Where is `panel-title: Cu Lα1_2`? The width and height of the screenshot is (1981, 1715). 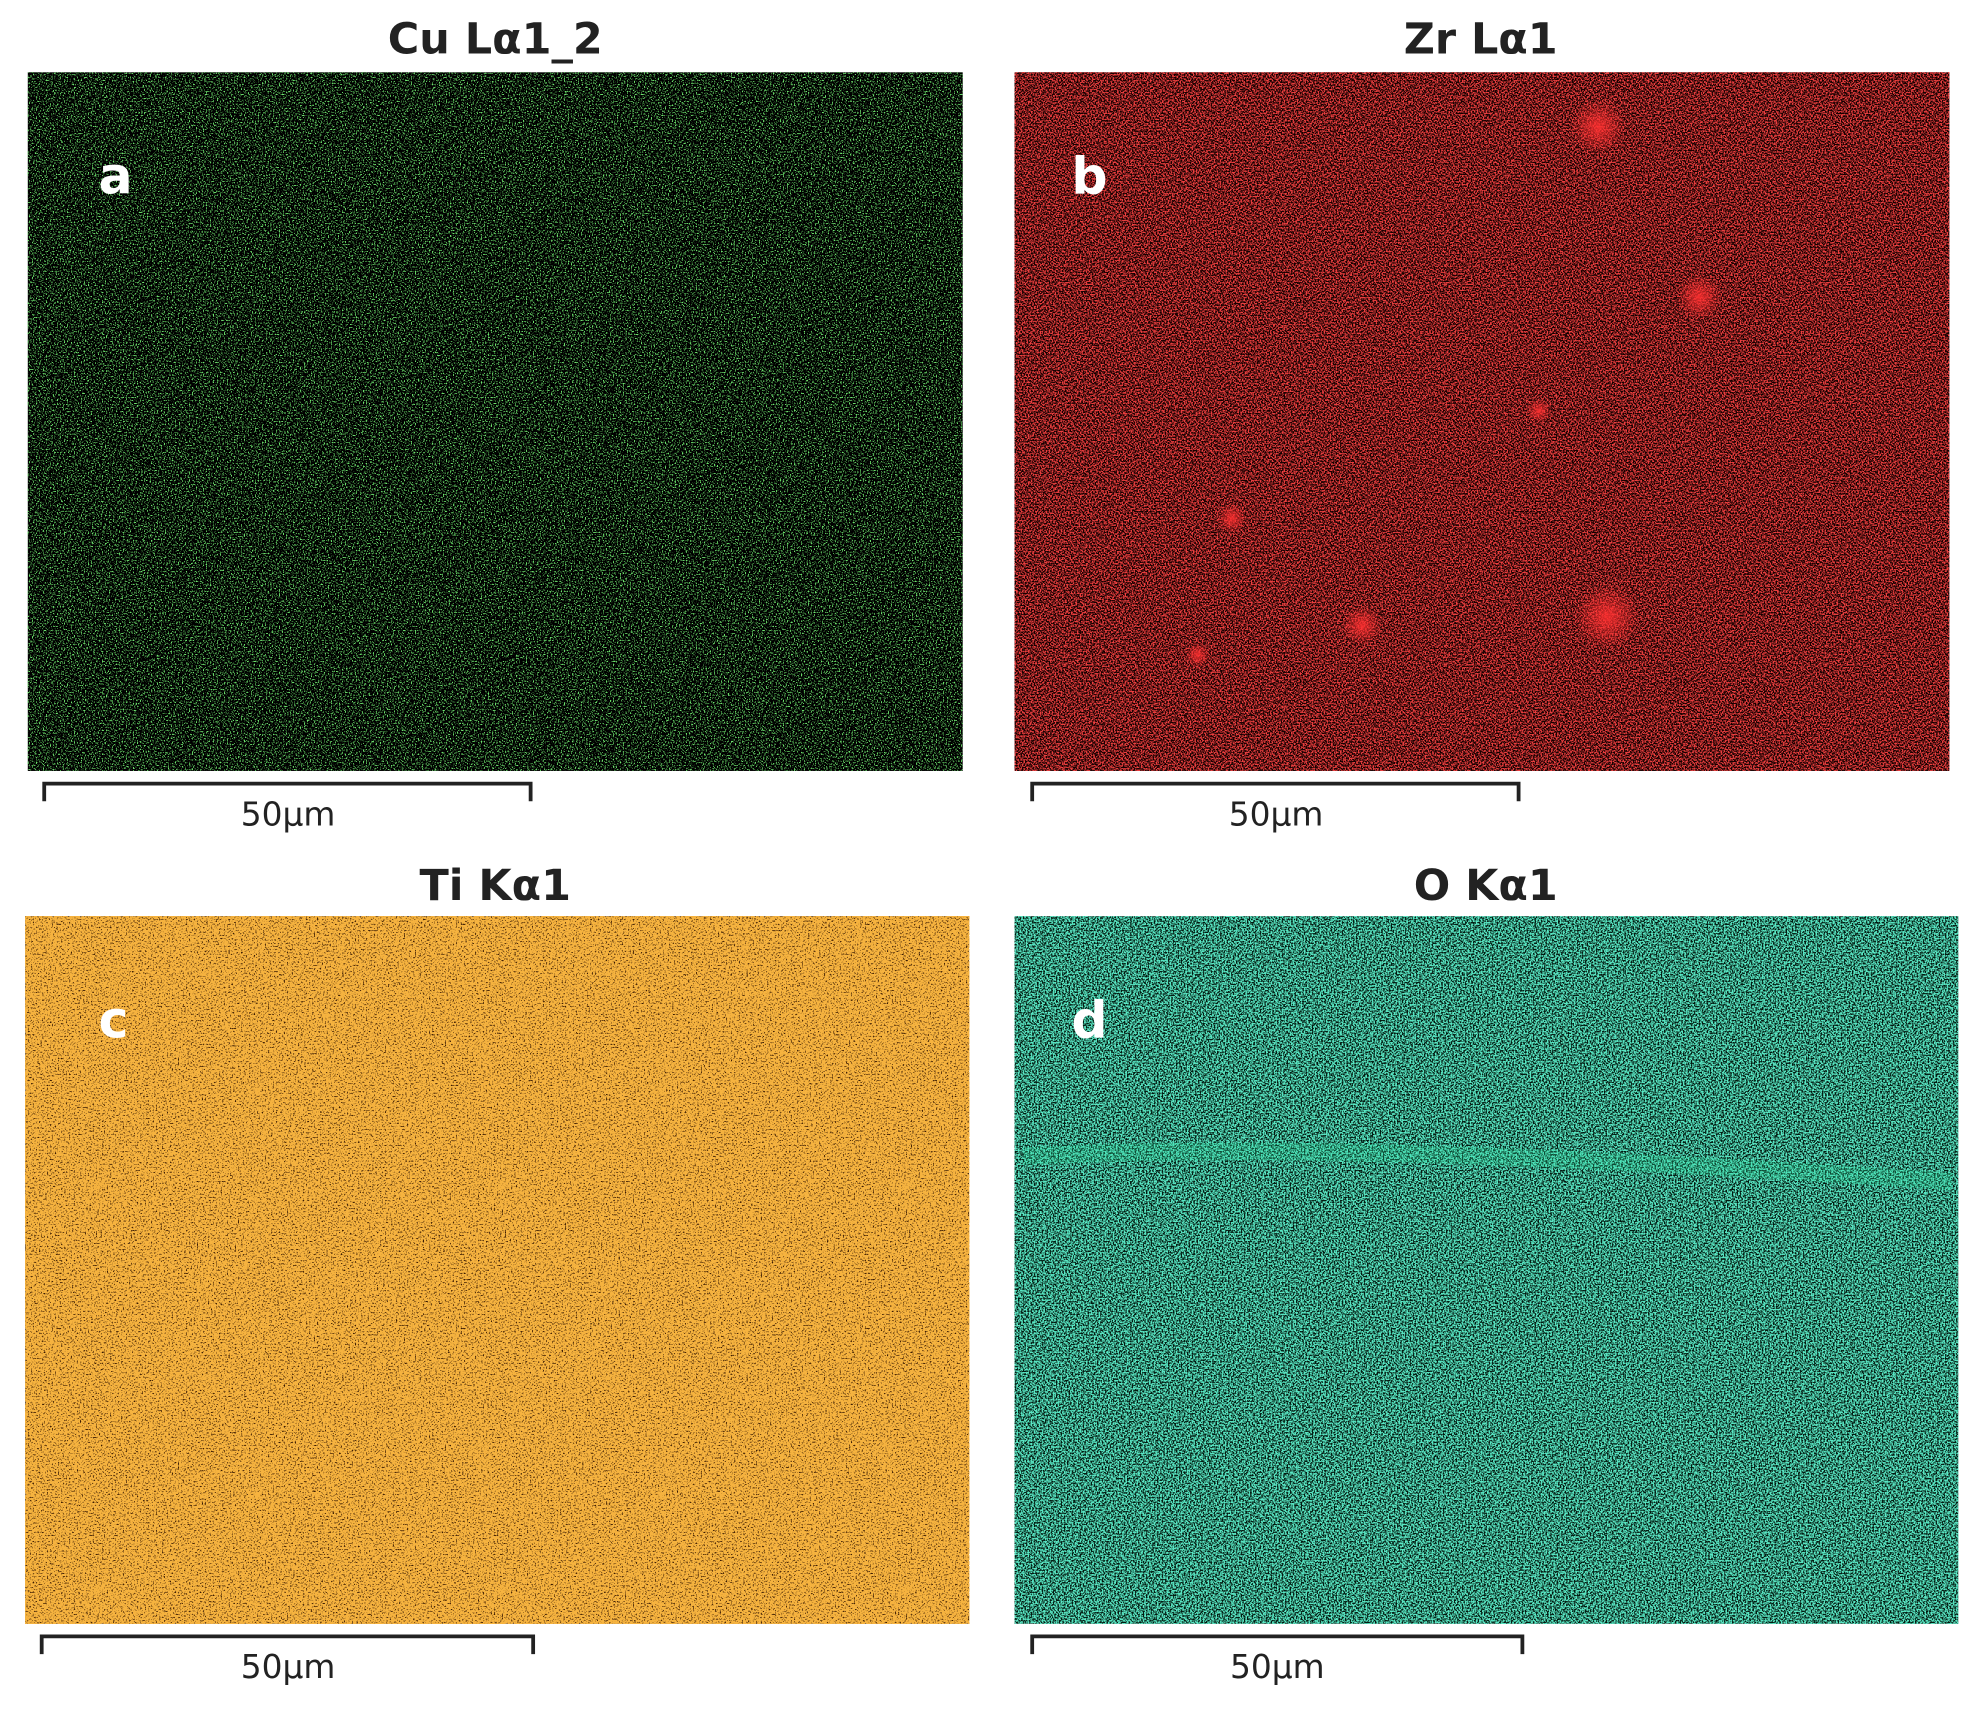 panel-title: Cu Lα1_2 is located at coordinates (495, 39).